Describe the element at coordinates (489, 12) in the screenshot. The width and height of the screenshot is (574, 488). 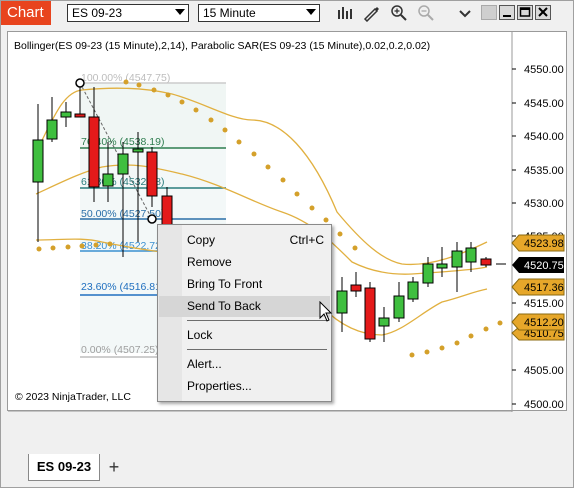
I see `restore-icon` at that location.